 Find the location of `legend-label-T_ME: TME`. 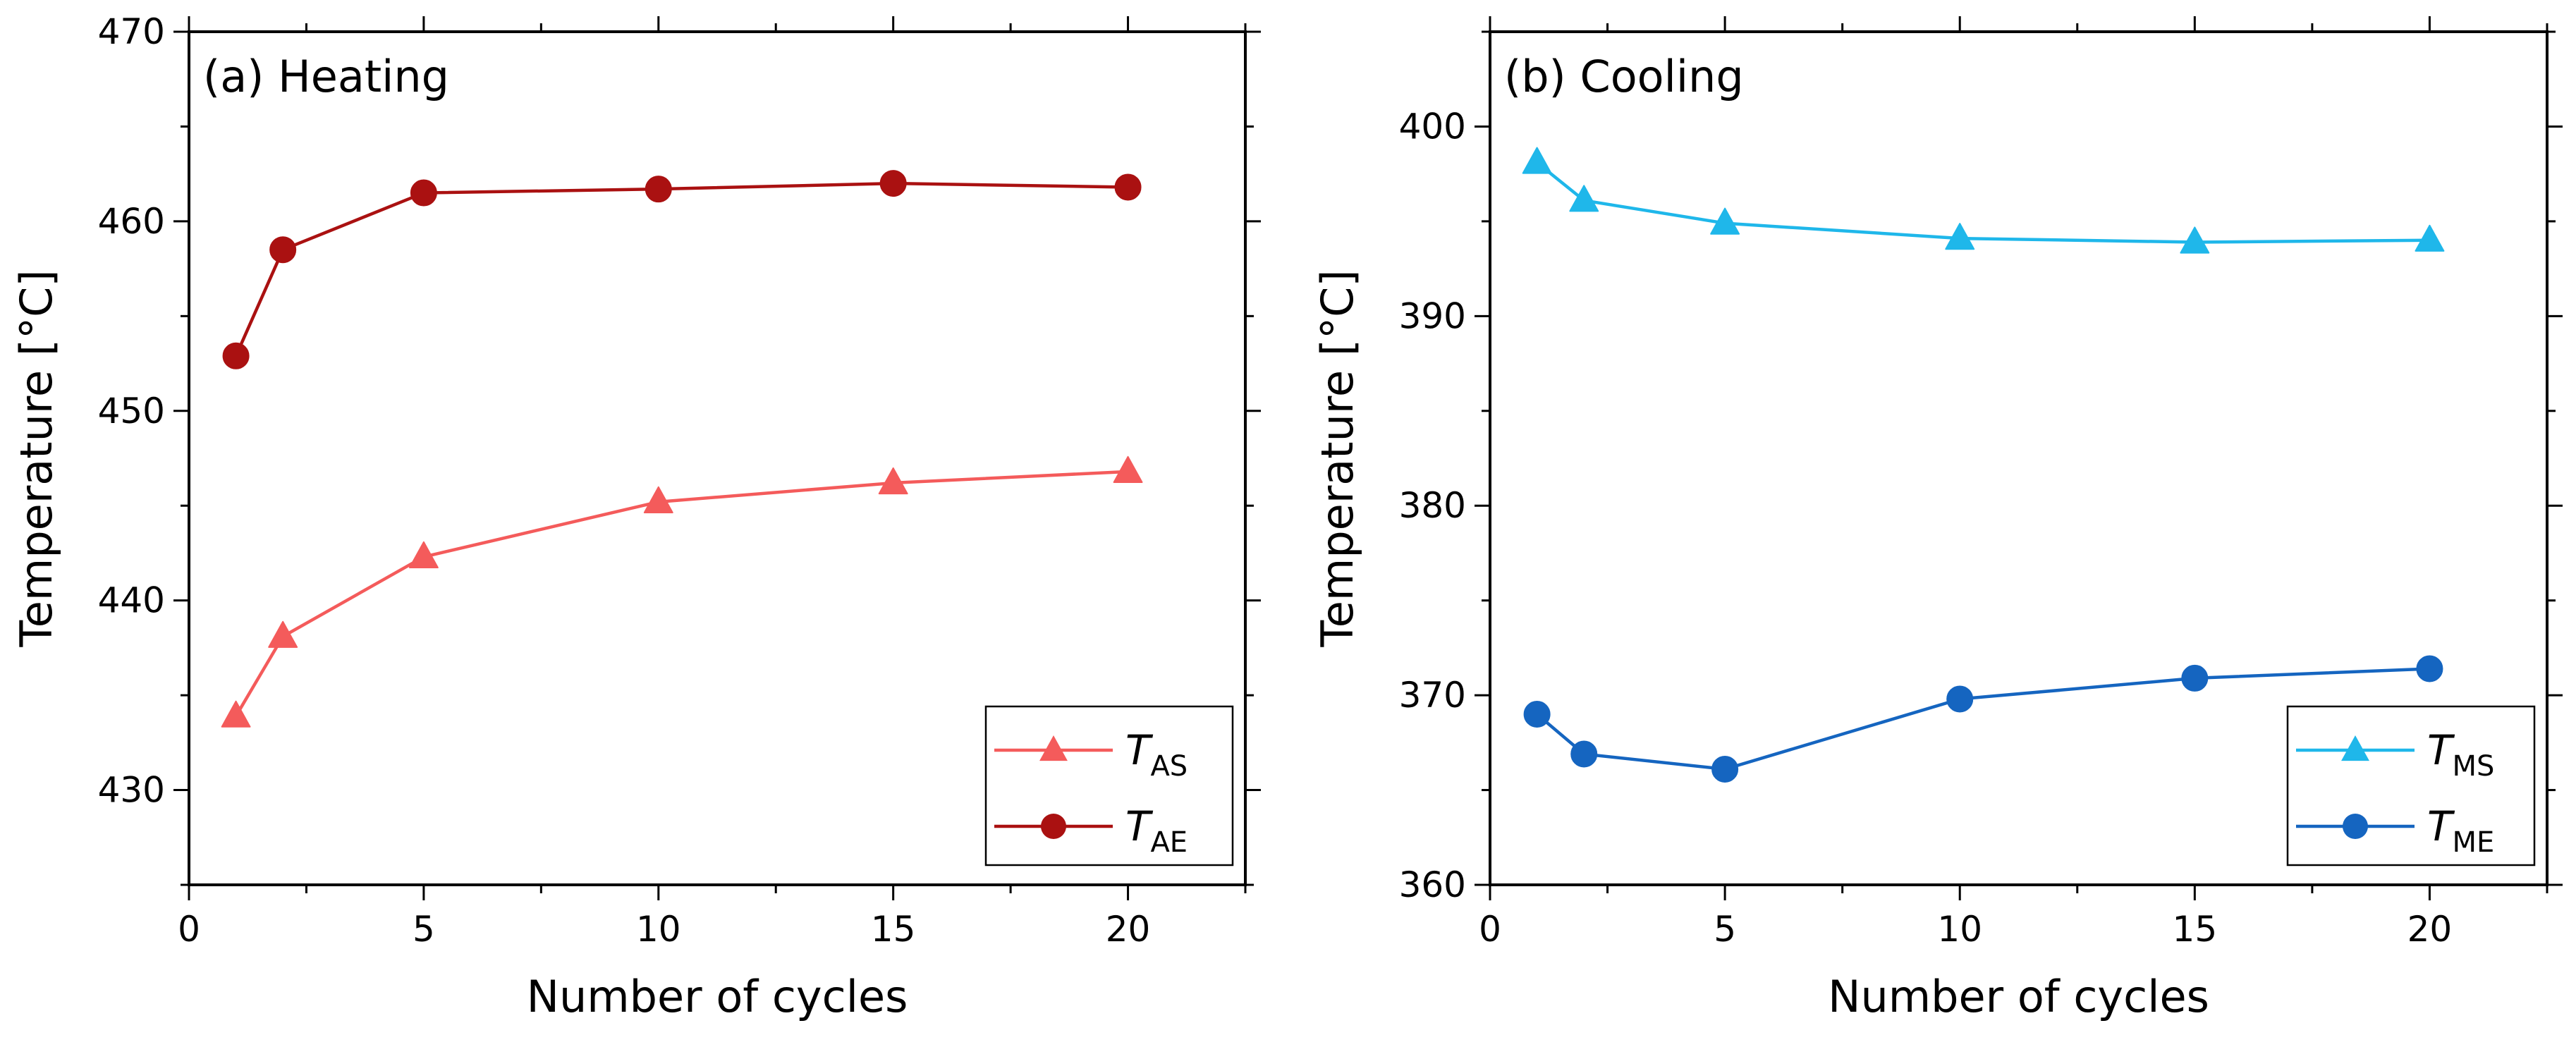

legend-label-T_ME: TME is located at coordinates (2460, 830).